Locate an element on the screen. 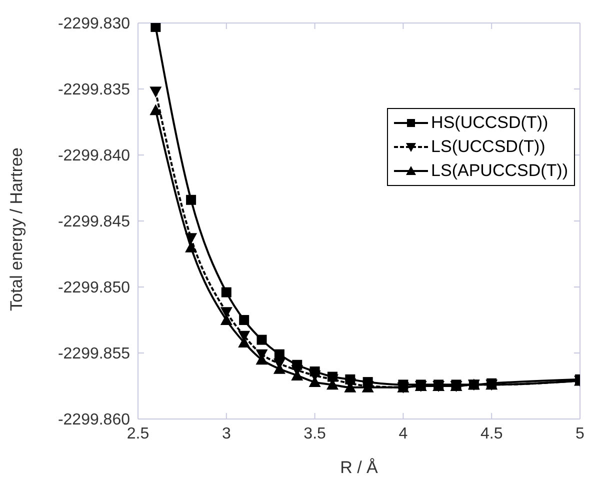 The width and height of the screenshot is (597, 489). legend-label: LS(UCCSD(T)) is located at coordinates (488, 147).